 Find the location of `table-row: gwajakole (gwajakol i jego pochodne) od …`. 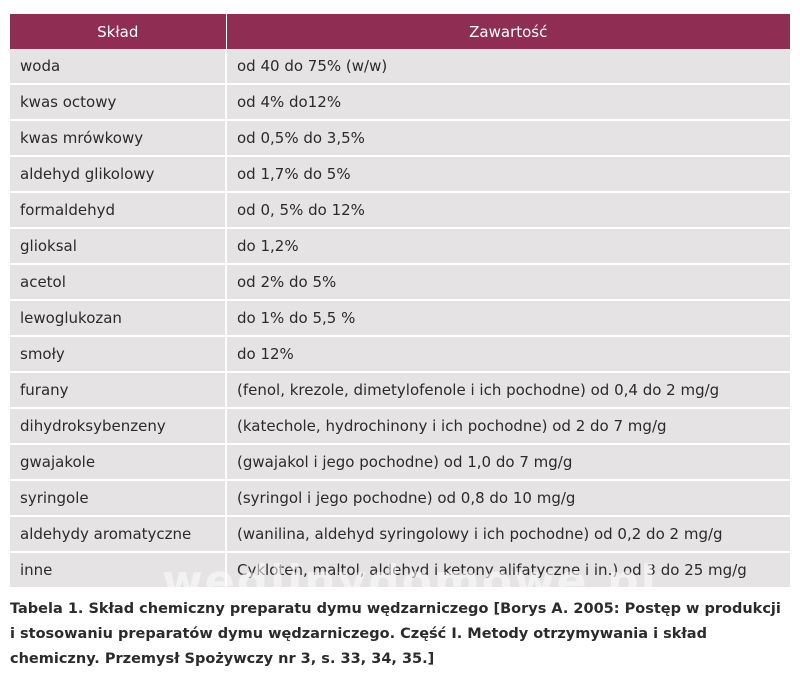

table-row: gwajakole (gwajakol i jego pochodne) od … is located at coordinates (400, 462).